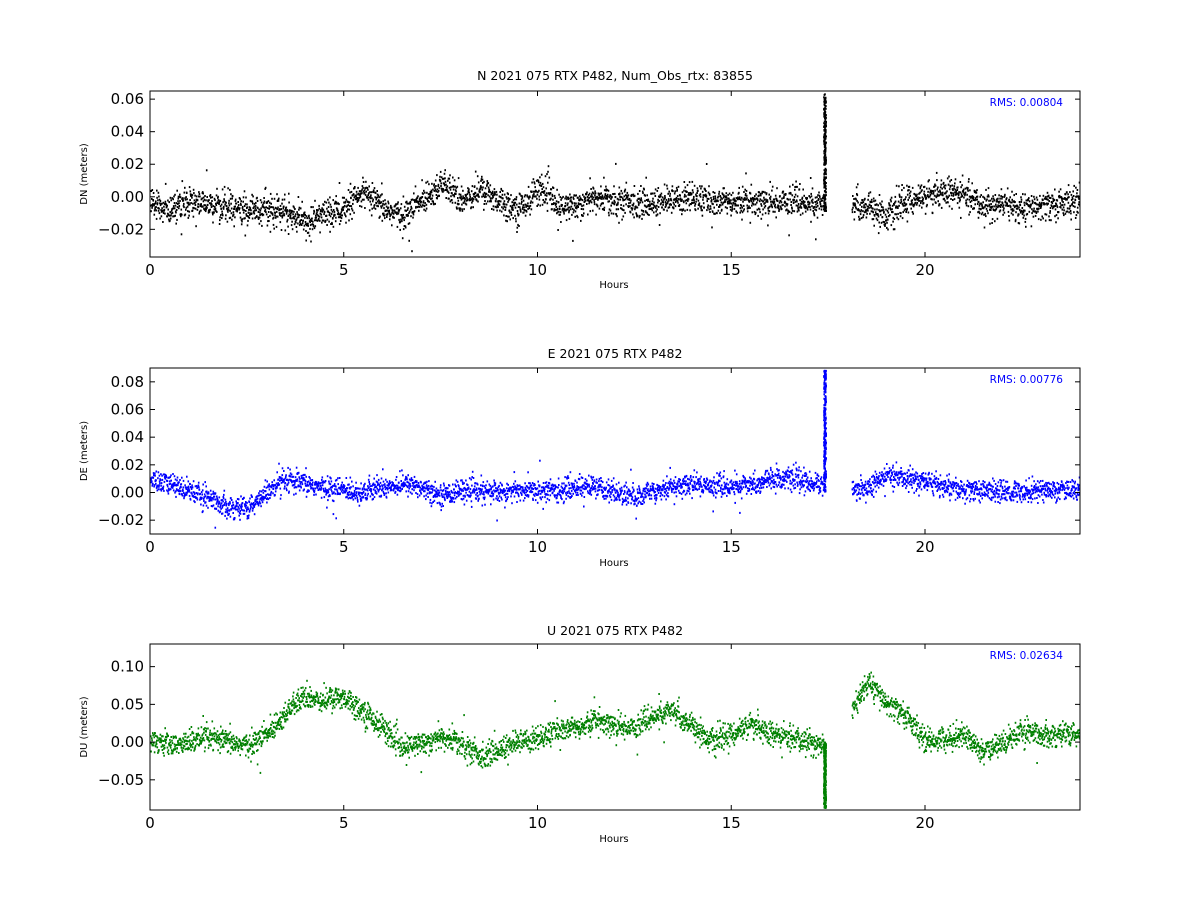 The width and height of the screenshot is (1200, 900). What do you see at coordinates (826, 171) in the screenshot?
I see `spike-point` at bounding box center [826, 171].